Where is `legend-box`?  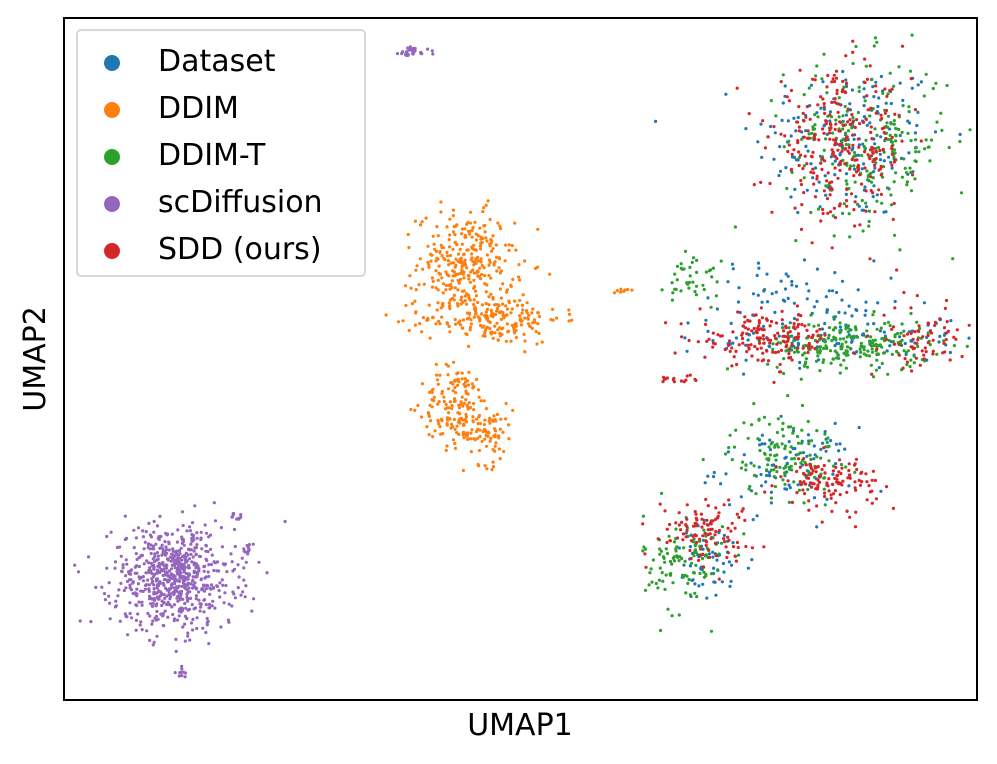
legend-box is located at coordinates (221, 153).